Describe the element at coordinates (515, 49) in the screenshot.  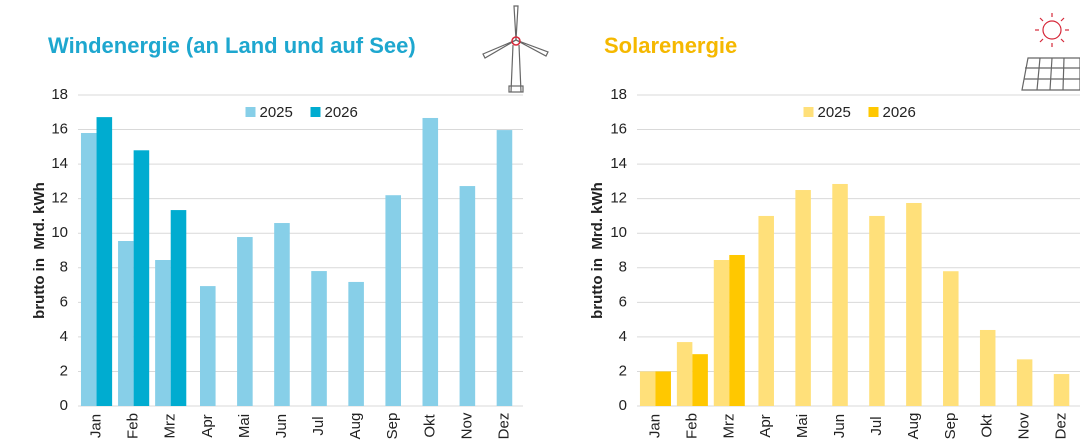
I see `wind-turbine-icon` at that location.